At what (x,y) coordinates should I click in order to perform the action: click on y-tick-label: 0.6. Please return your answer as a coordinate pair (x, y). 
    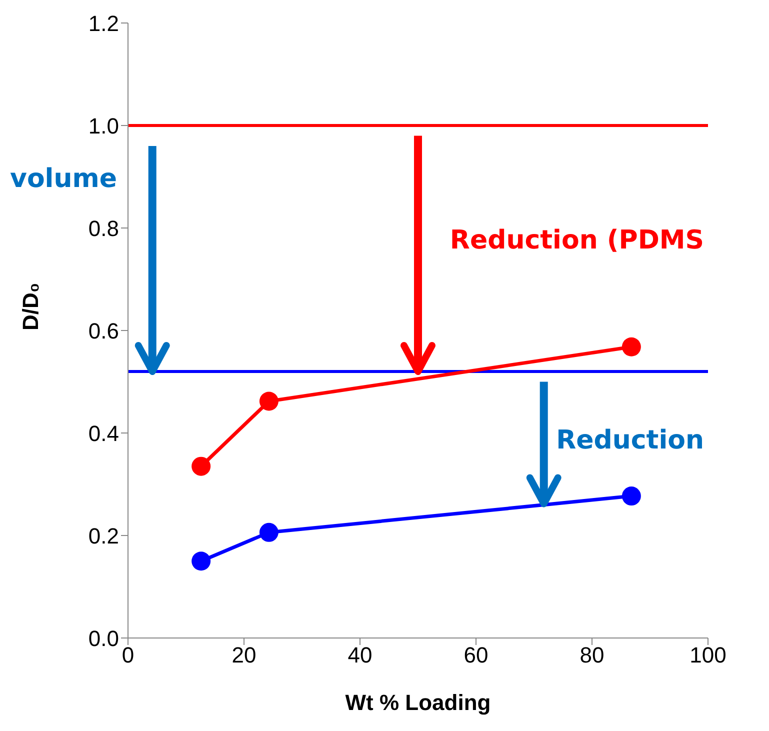
    Looking at the image, I should click on (103, 331).